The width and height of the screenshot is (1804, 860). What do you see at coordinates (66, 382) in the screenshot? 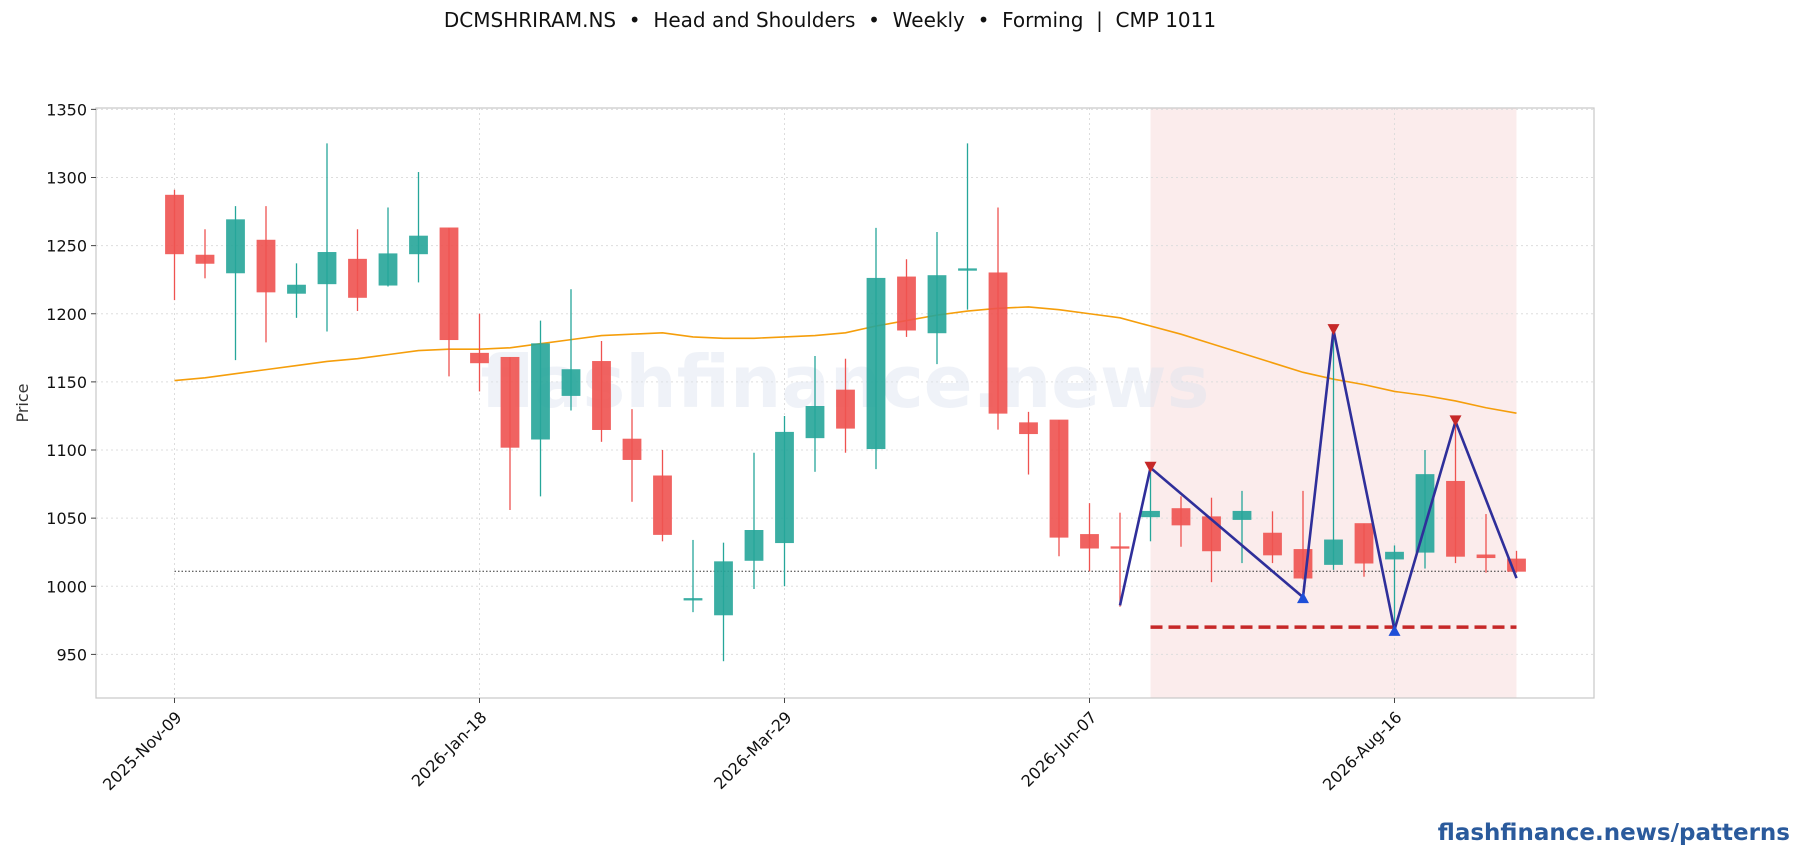
I see `y-tick-label: 1150` at bounding box center [66, 382].